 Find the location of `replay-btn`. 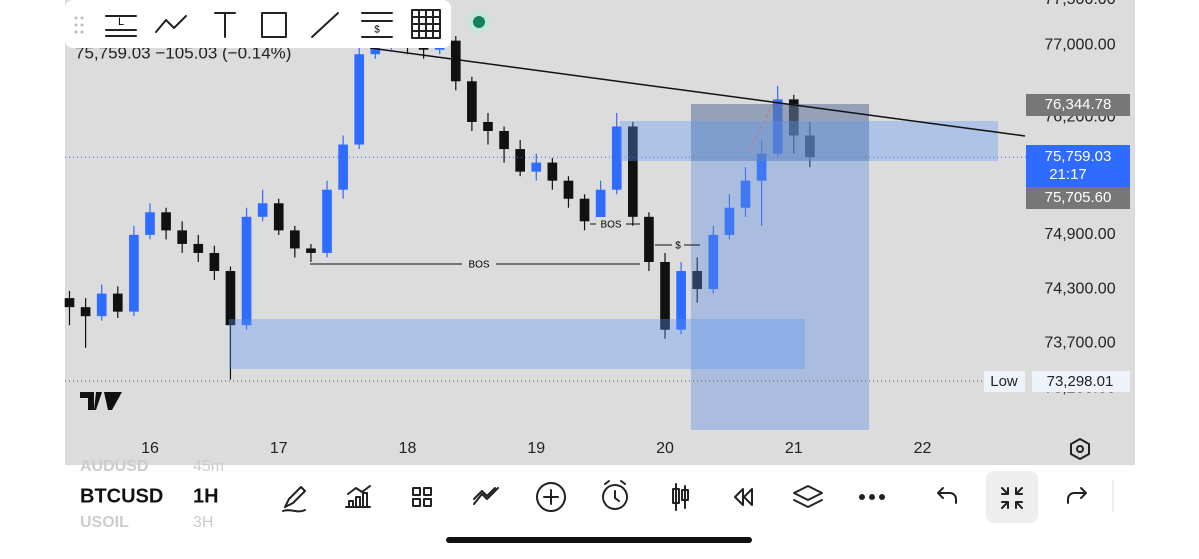

replay-btn is located at coordinates (743, 497).